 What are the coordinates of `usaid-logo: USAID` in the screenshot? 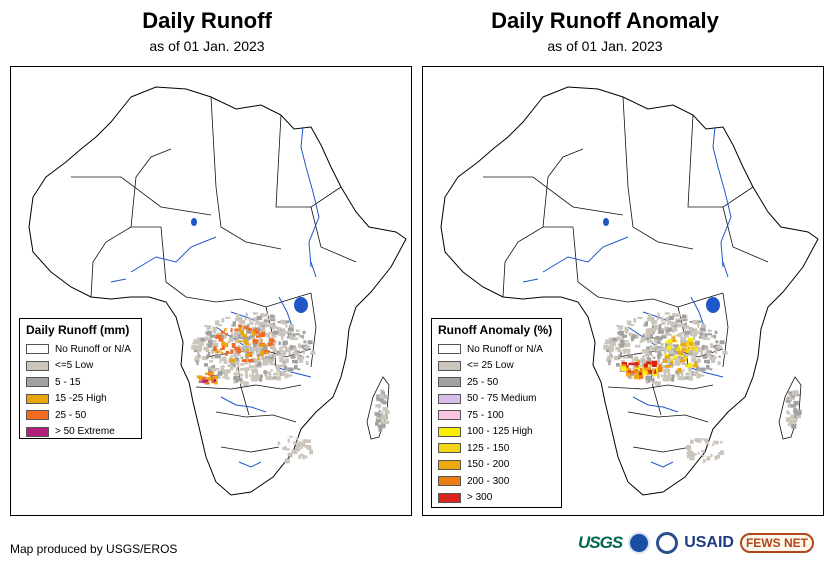 It's located at (709, 542).